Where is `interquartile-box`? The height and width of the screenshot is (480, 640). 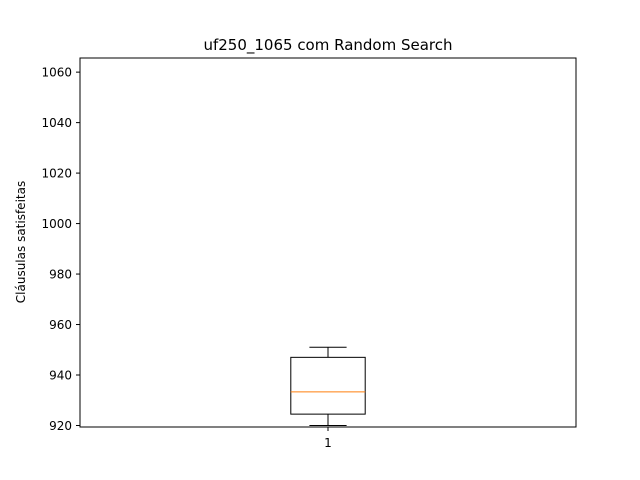
interquartile-box is located at coordinates (328, 385).